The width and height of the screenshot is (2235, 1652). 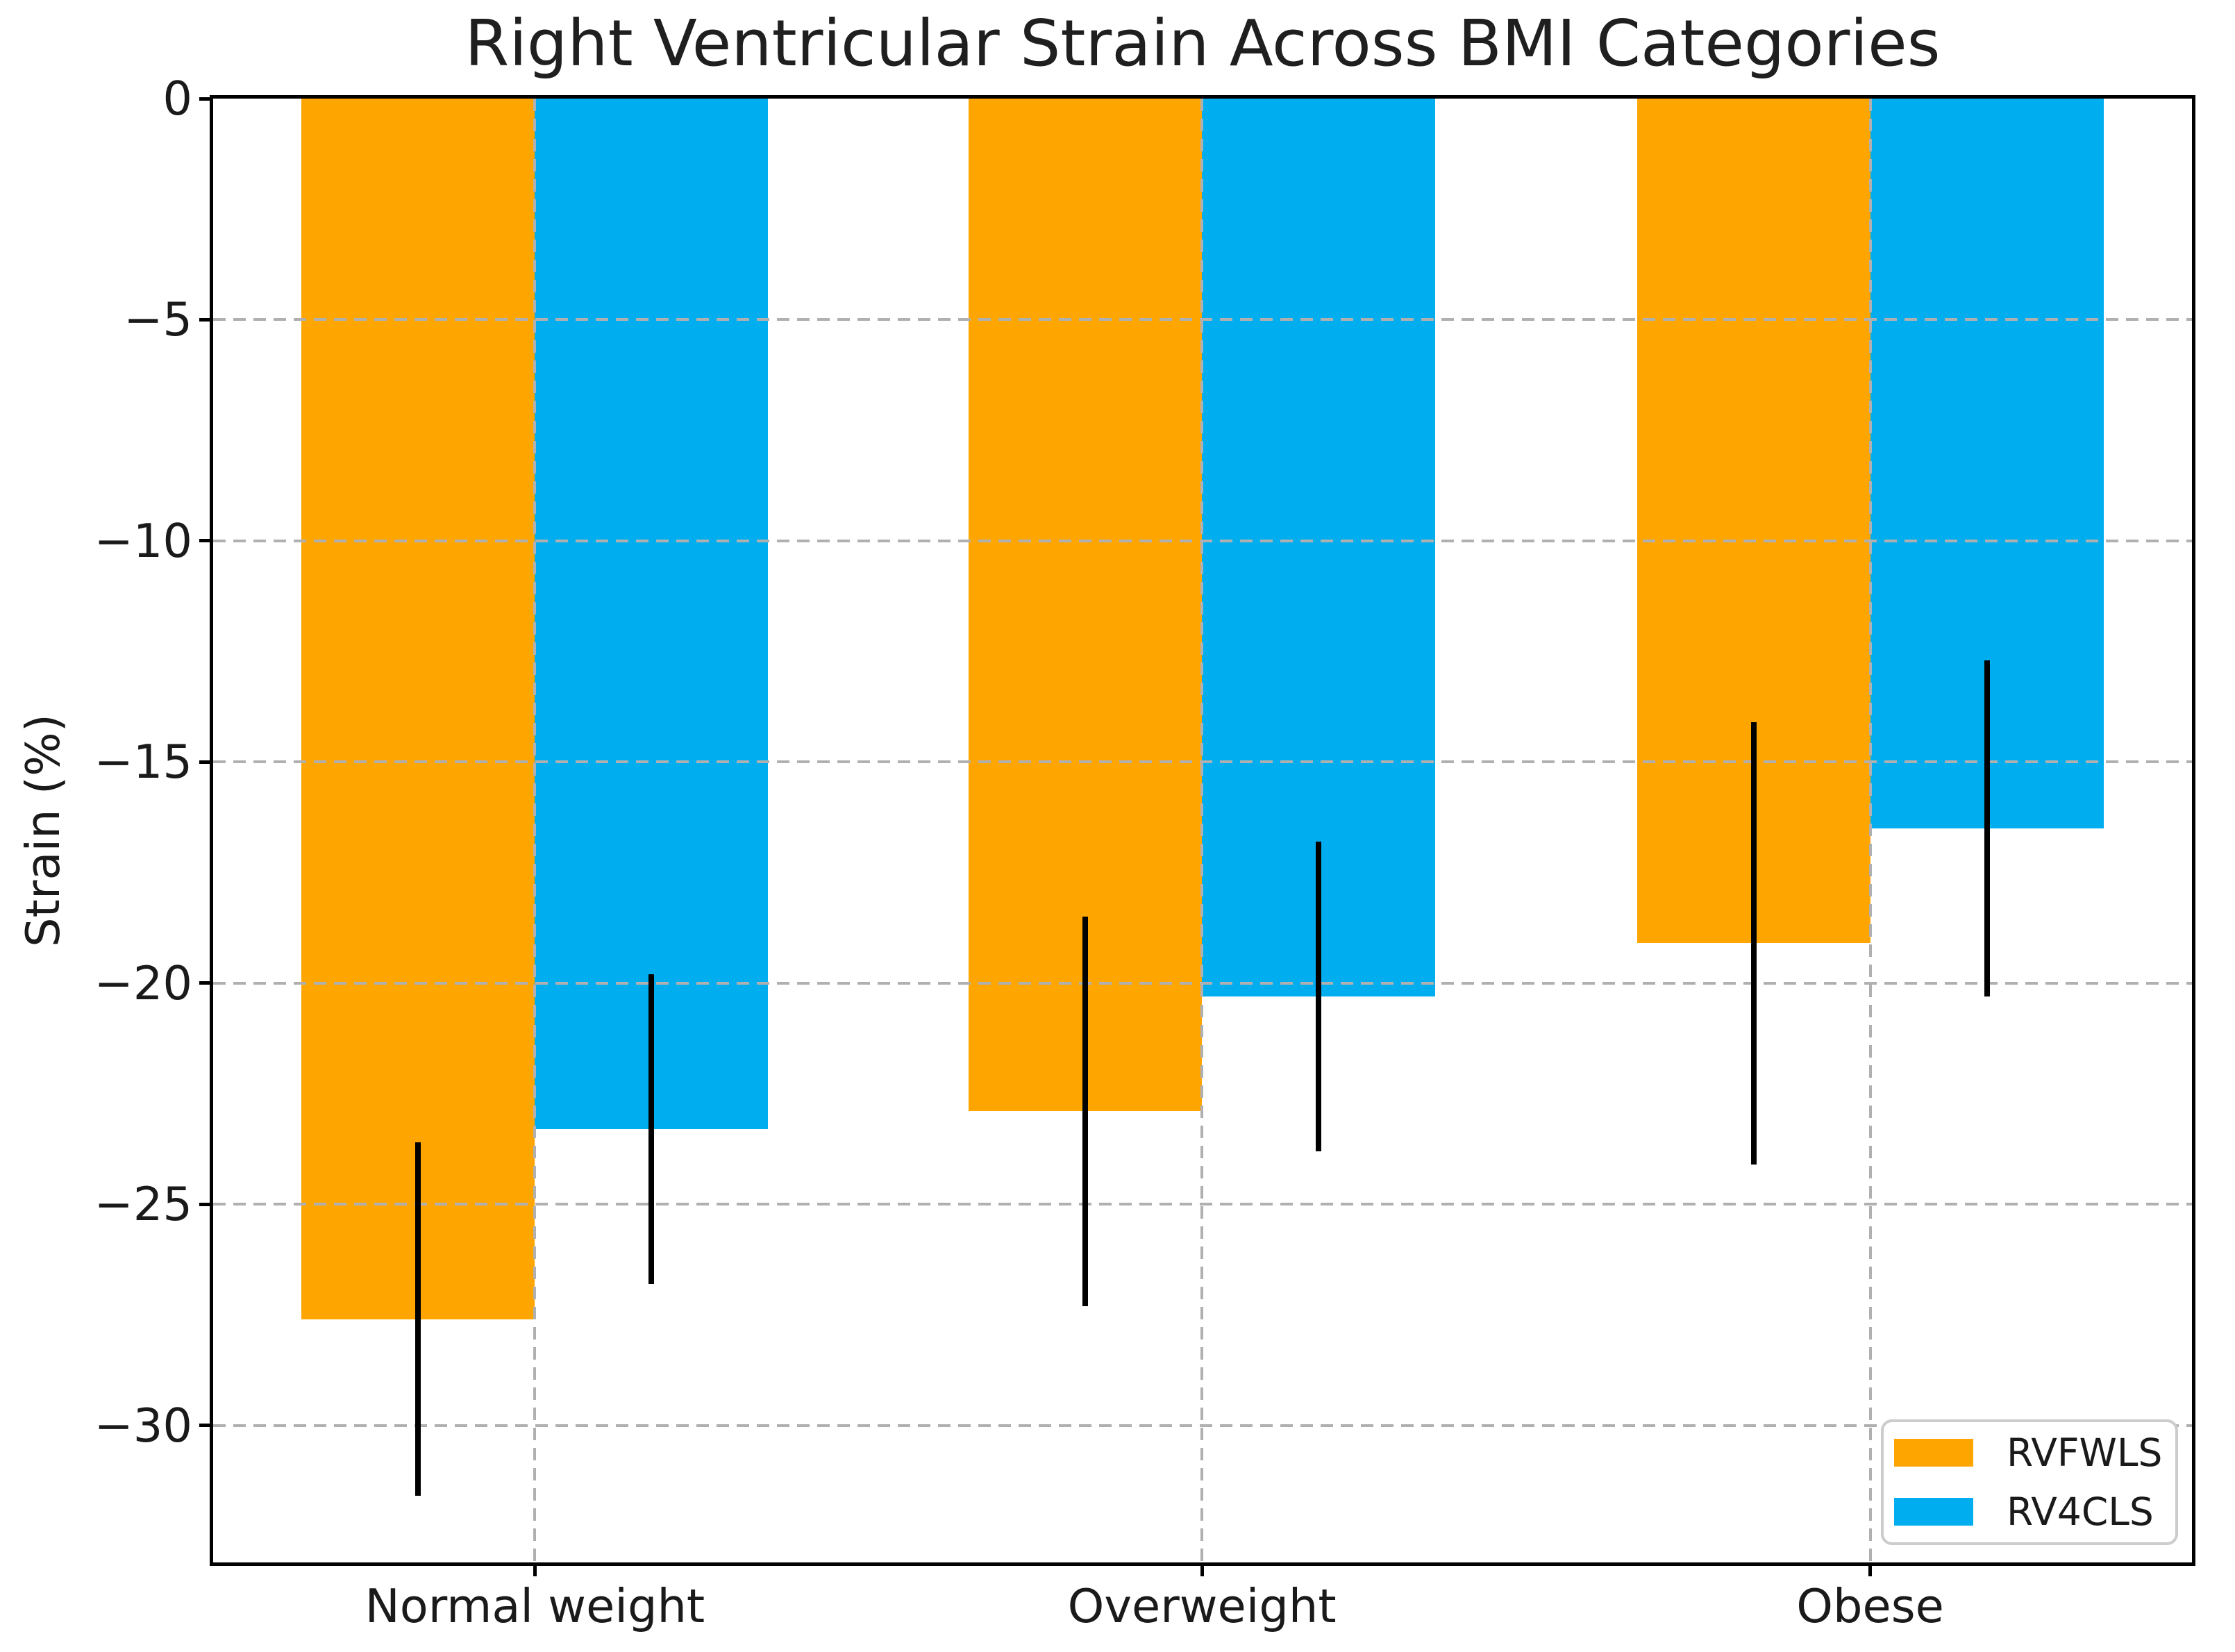 What do you see at coordinates (1933, 1512) in the screenshot?
I see `legend-swatch-rv4cls` at bounding box center [1933, 1512].